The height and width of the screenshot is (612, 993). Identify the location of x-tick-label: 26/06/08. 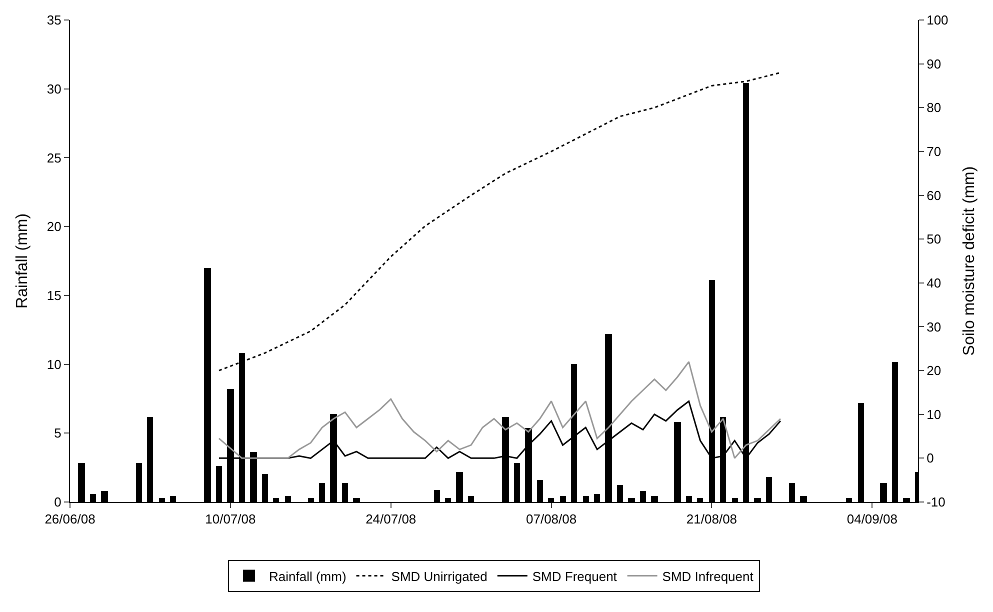
(70, 519).